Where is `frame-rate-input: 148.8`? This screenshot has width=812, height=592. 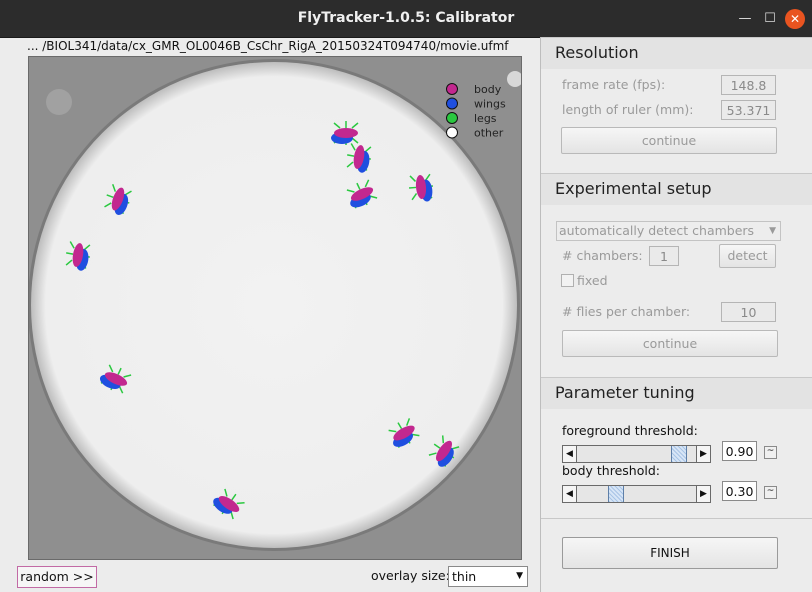
frame-rate-input: 148.8 is located at coordinates (748, 85).